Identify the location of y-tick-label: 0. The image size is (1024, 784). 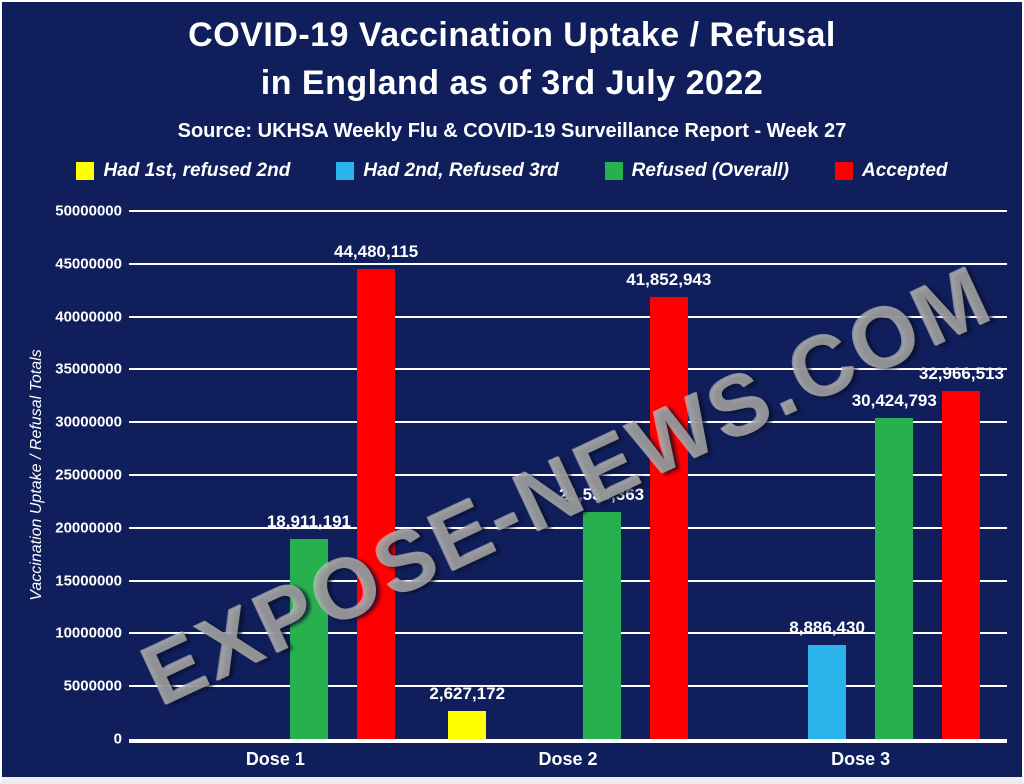
(117, 739).